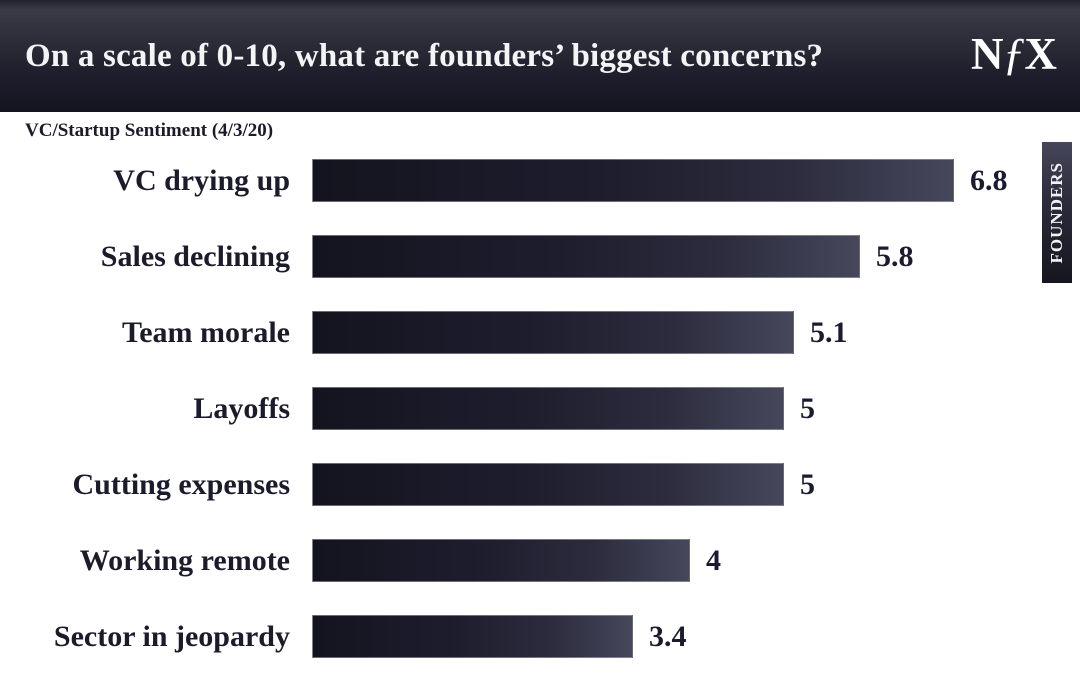 Image resolution: width=1080 pixels, height=696 pixels. I want to click on bar-row: Working remote 4, so click(540, 560).